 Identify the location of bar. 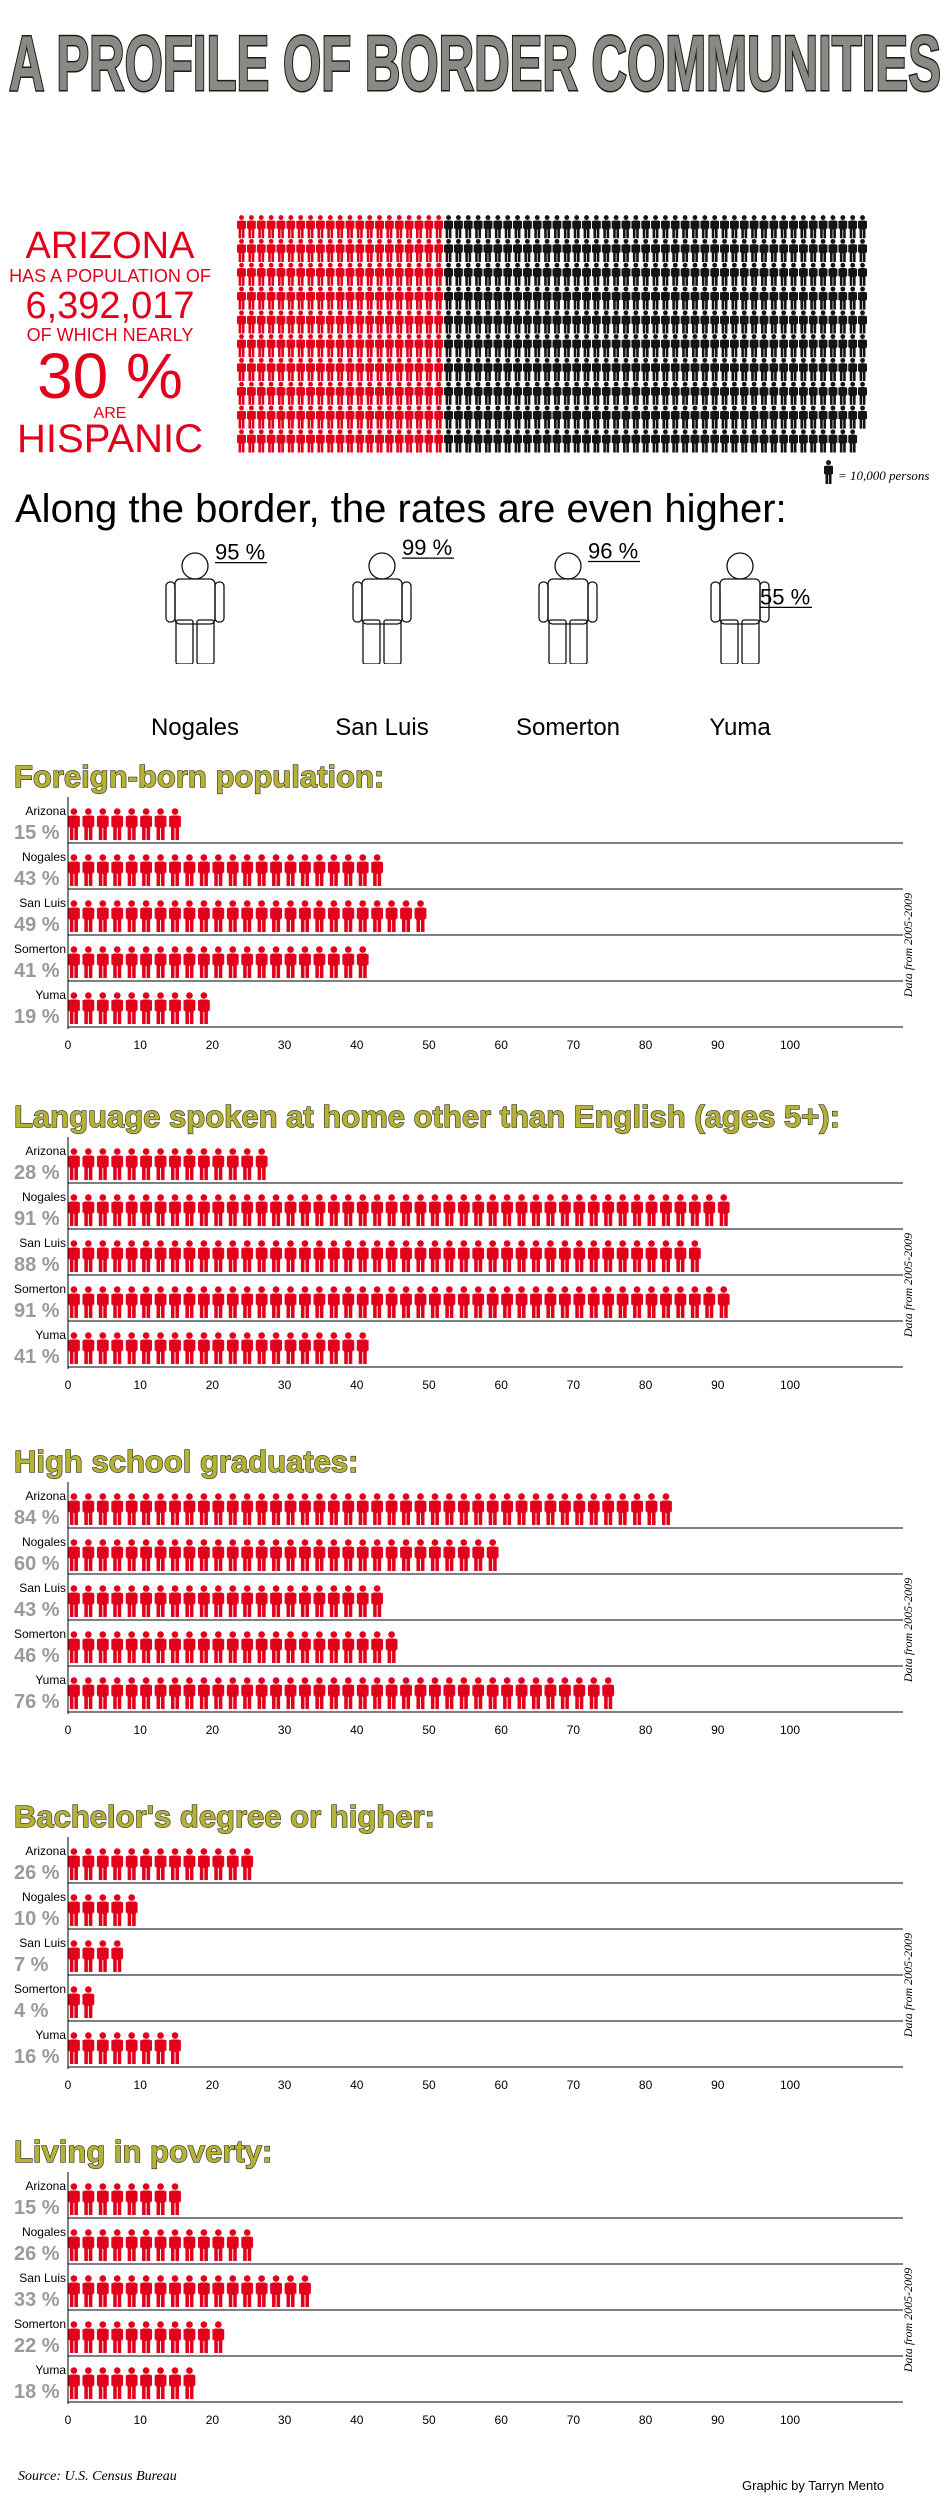
(132, 2383).